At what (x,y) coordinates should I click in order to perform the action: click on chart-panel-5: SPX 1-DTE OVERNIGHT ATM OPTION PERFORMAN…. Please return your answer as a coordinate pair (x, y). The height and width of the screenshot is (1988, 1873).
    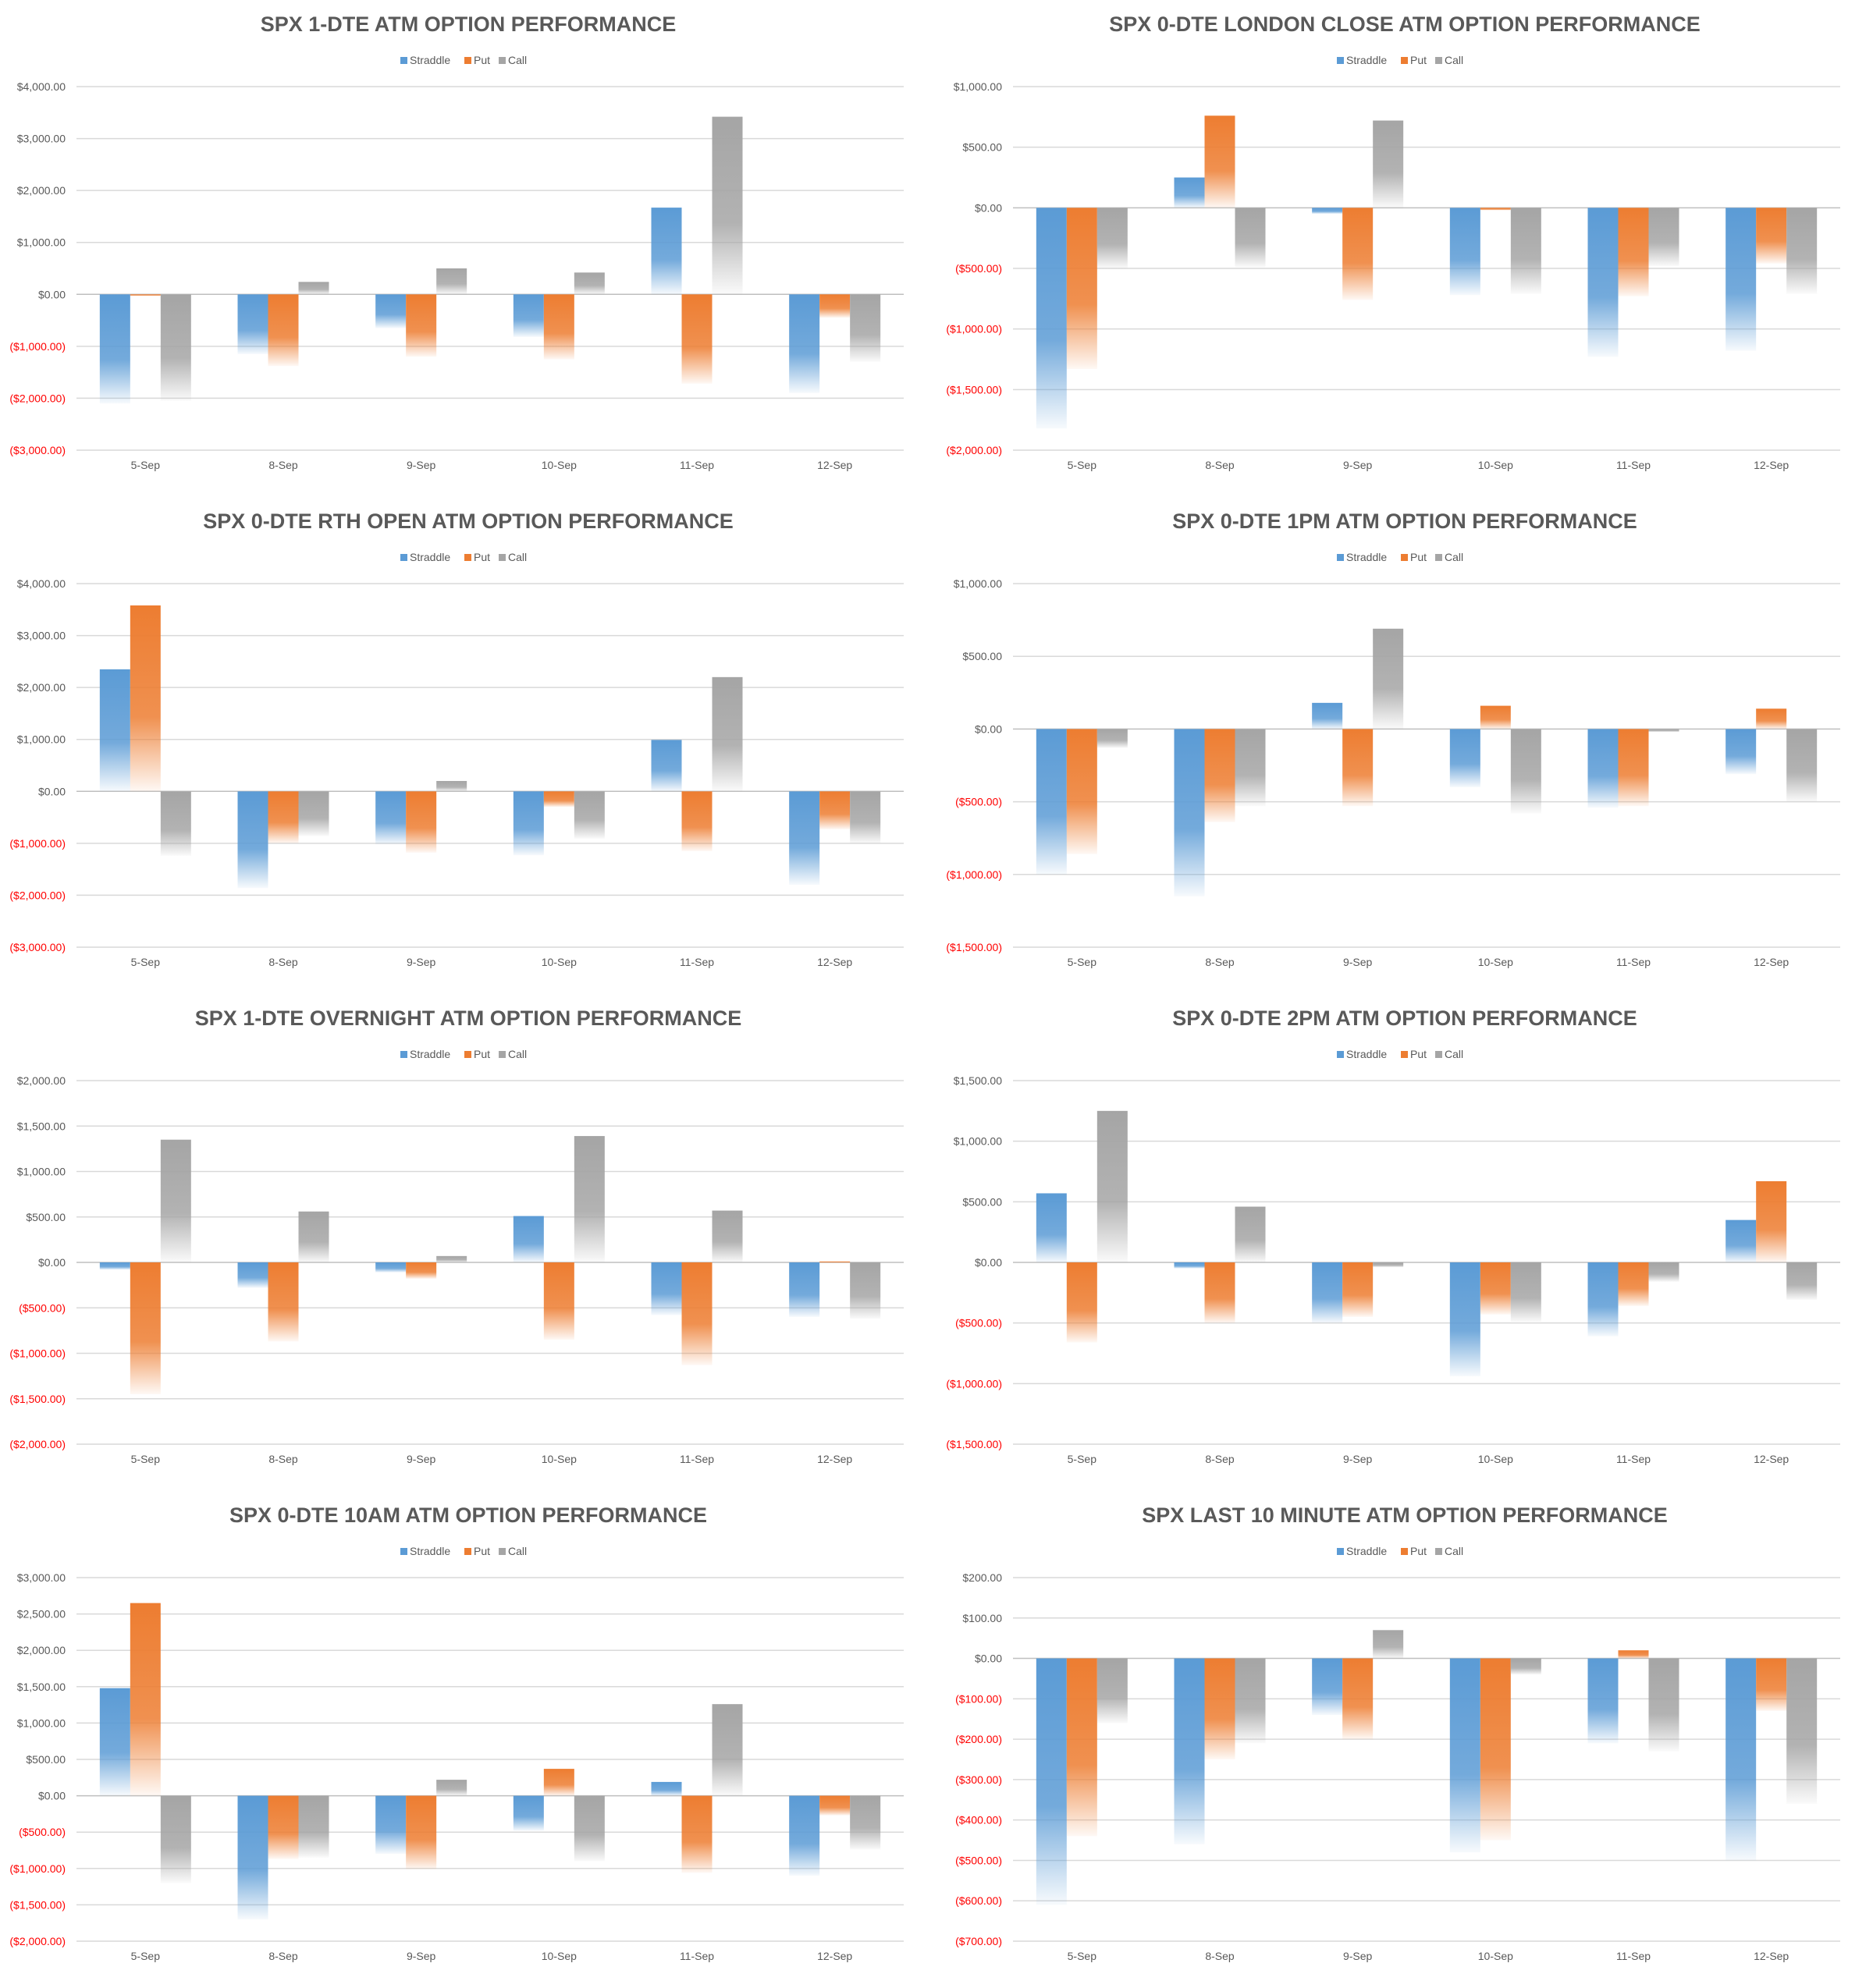
    Looking at the image, I should click on (468, 1242).